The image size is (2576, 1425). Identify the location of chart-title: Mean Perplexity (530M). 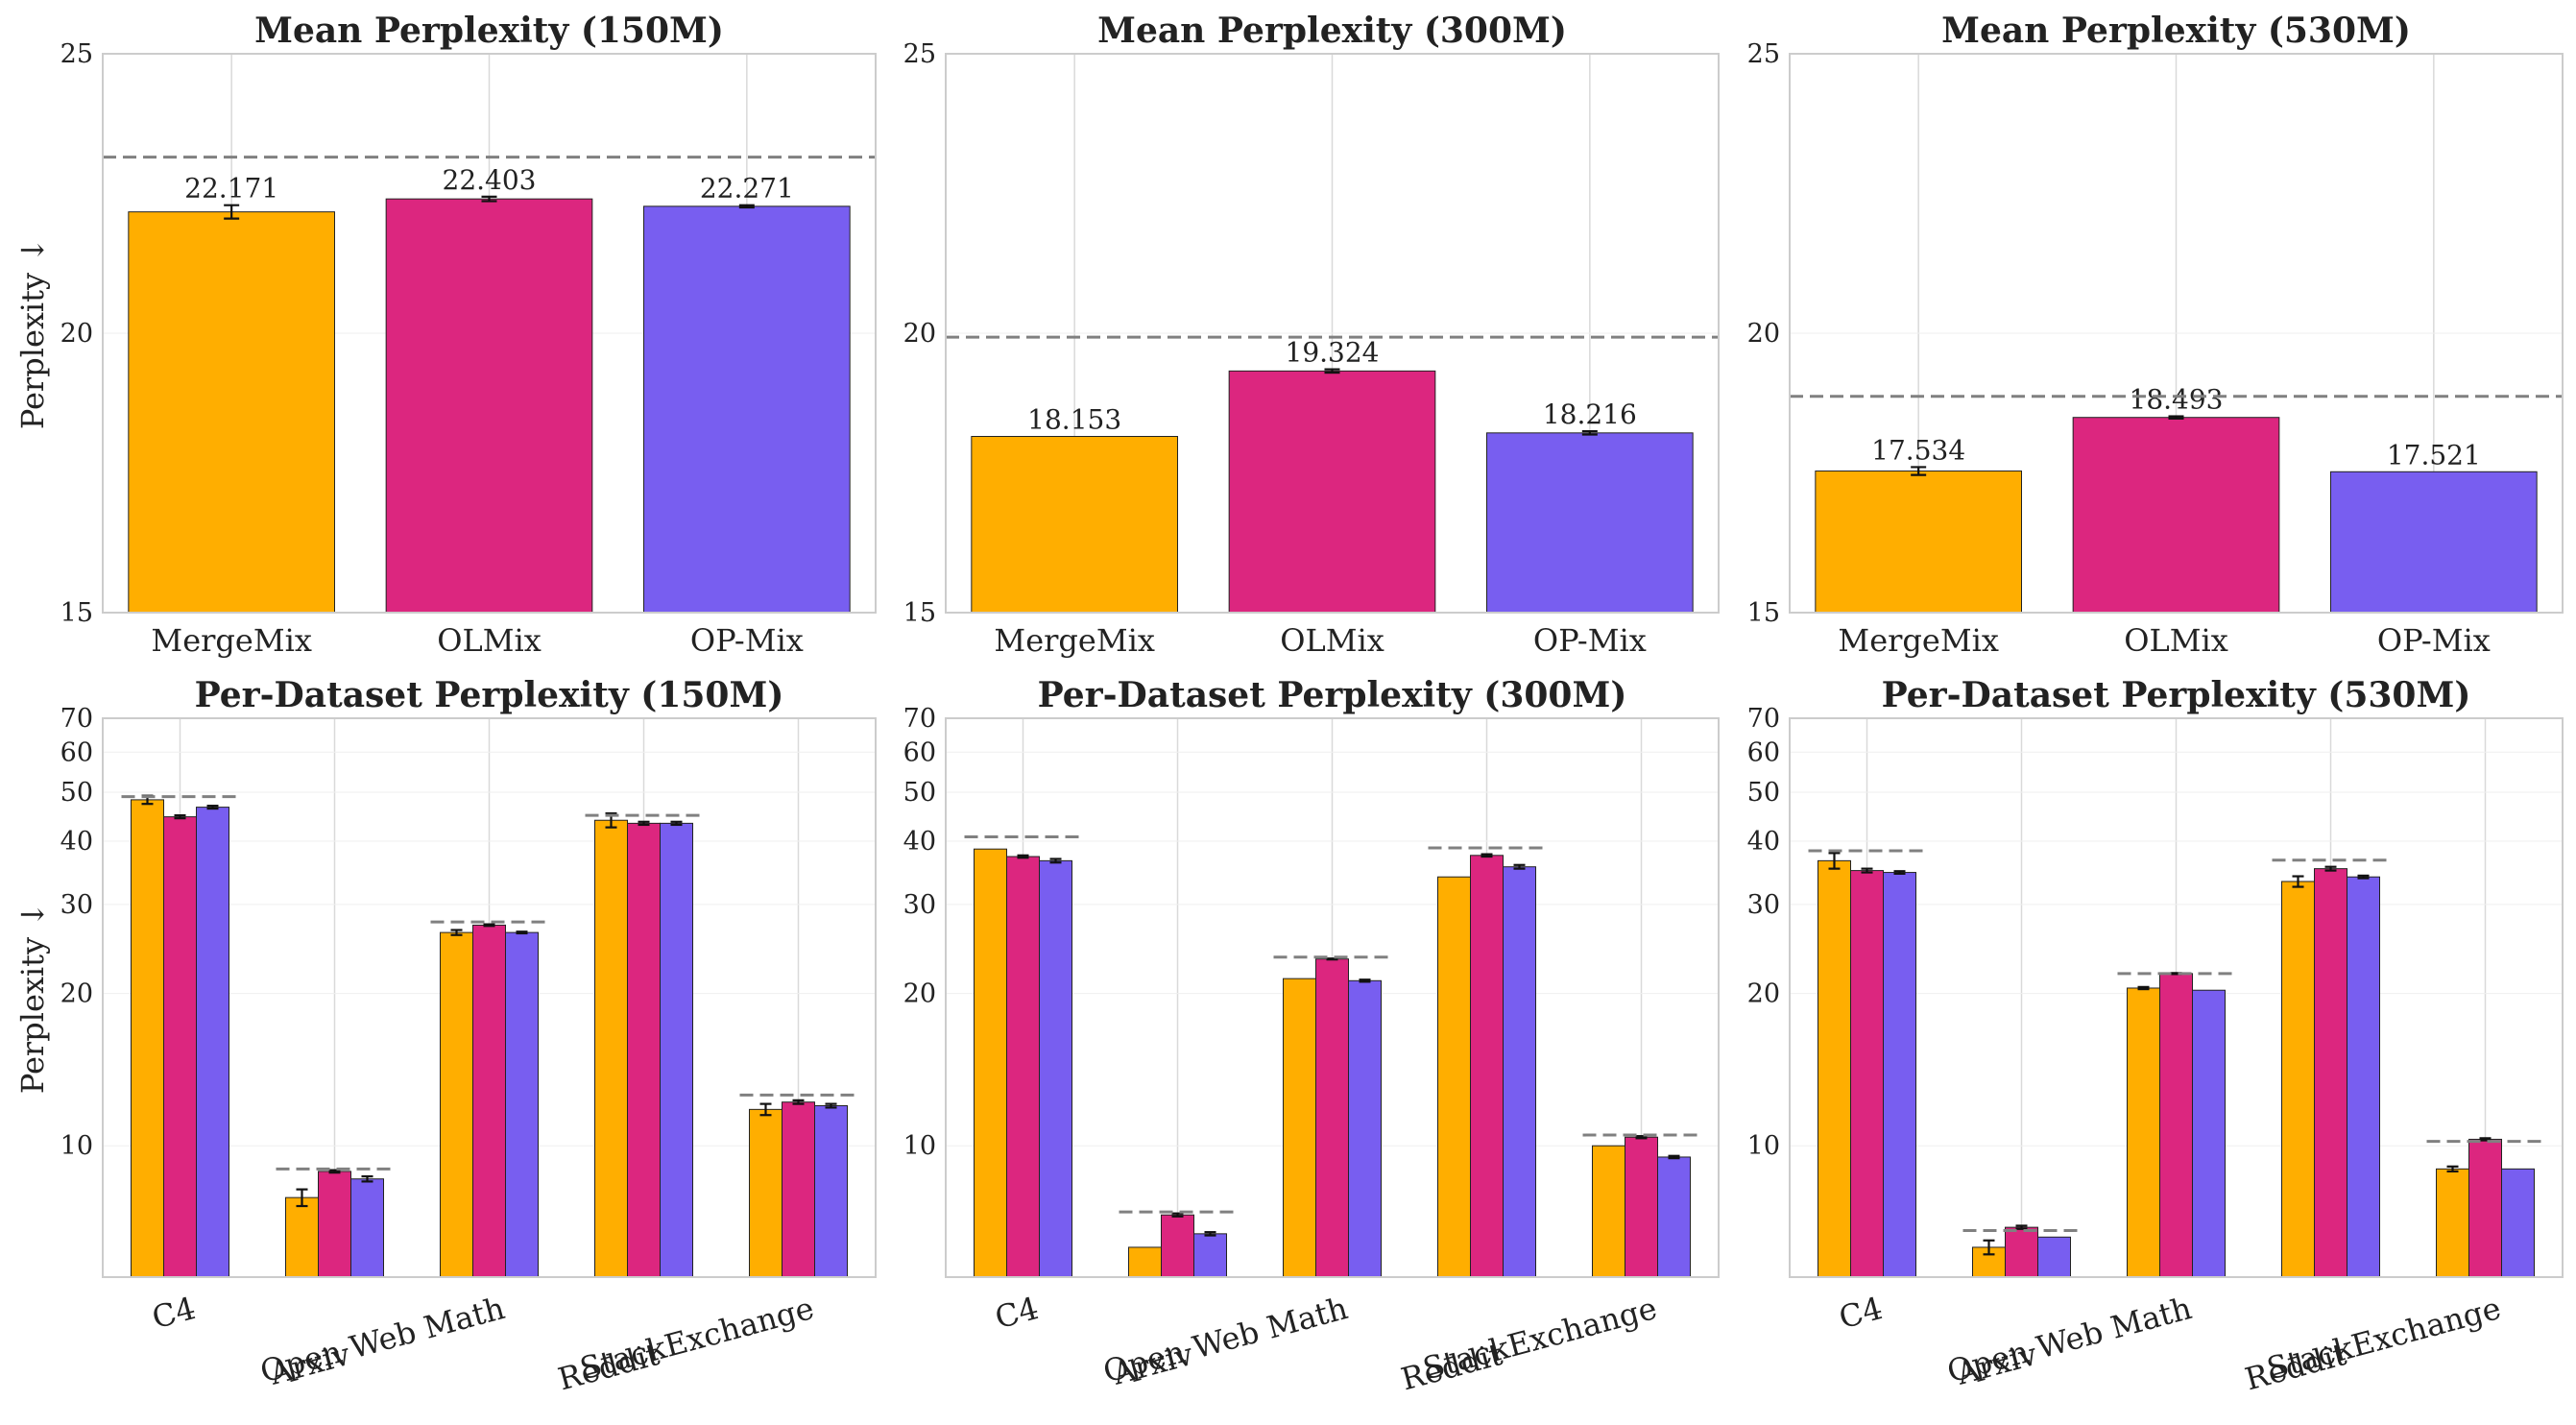
(2176, 31).